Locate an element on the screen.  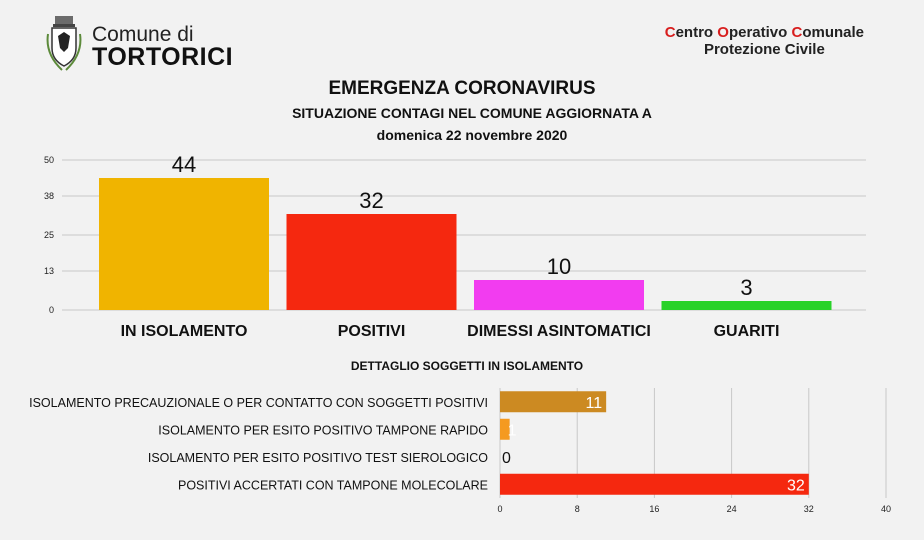
detail-title: DETTAGLIO SOGGETTI IN ISOLAMENTO is located at coordinates (467, 366).